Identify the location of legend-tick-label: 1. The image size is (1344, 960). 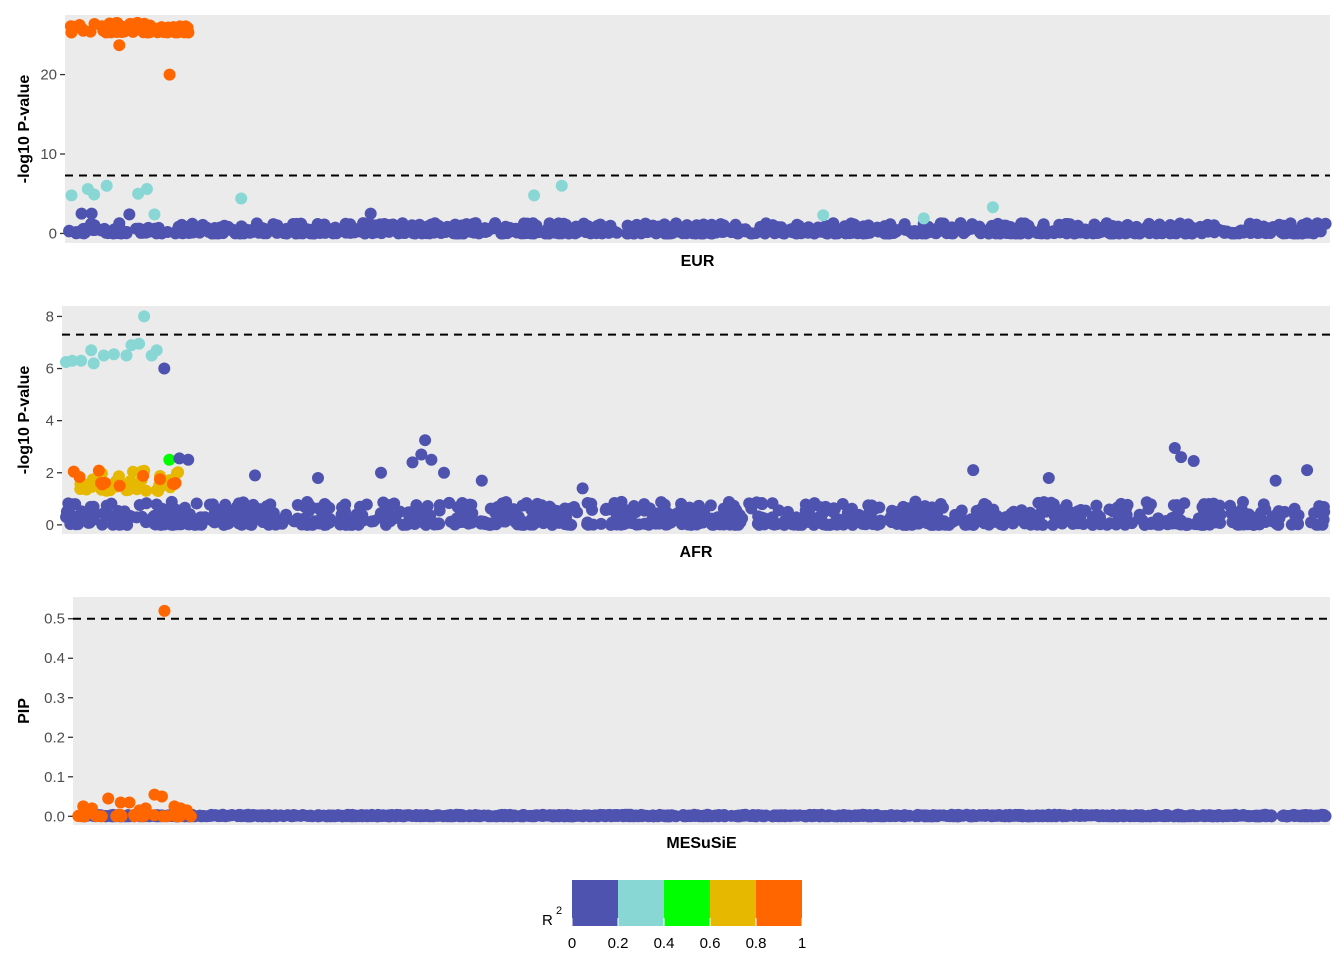
(802, 943).